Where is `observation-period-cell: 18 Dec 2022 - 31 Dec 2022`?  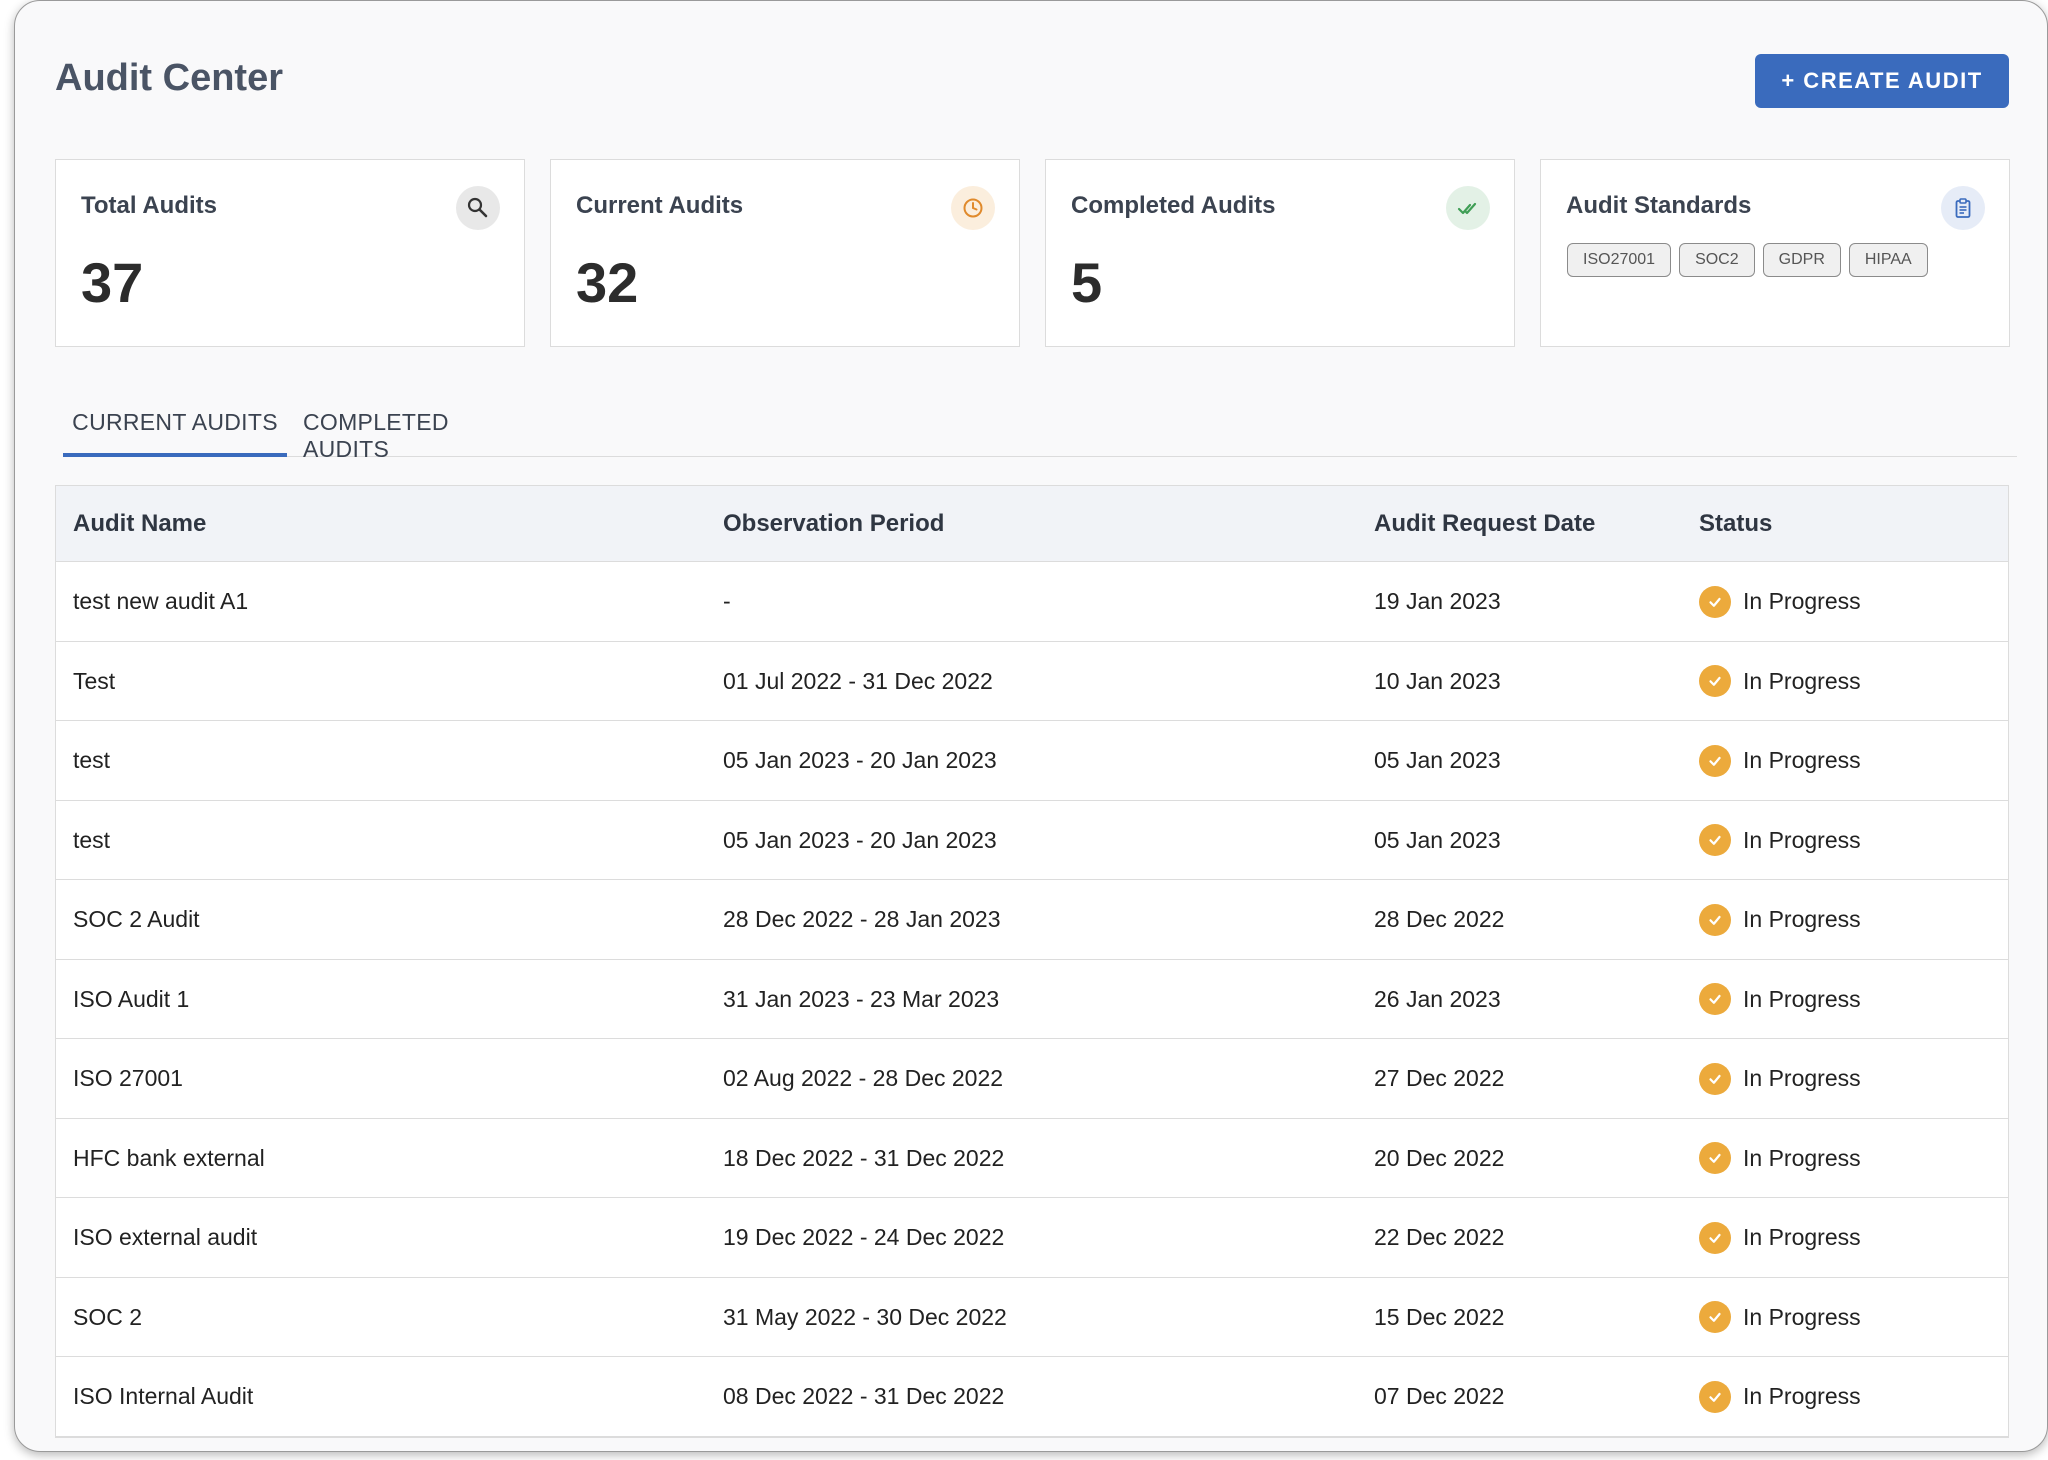
observation-period-cell: 18 Dec 2022 - 31 Dec 2022 is located at coordinates (864, 1157).